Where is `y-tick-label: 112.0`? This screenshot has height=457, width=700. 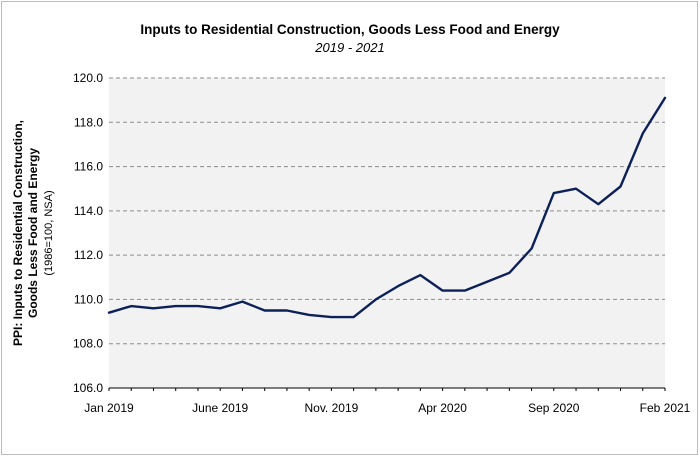 y-tick-label: 112.0 is located at coordinates (88, 255).